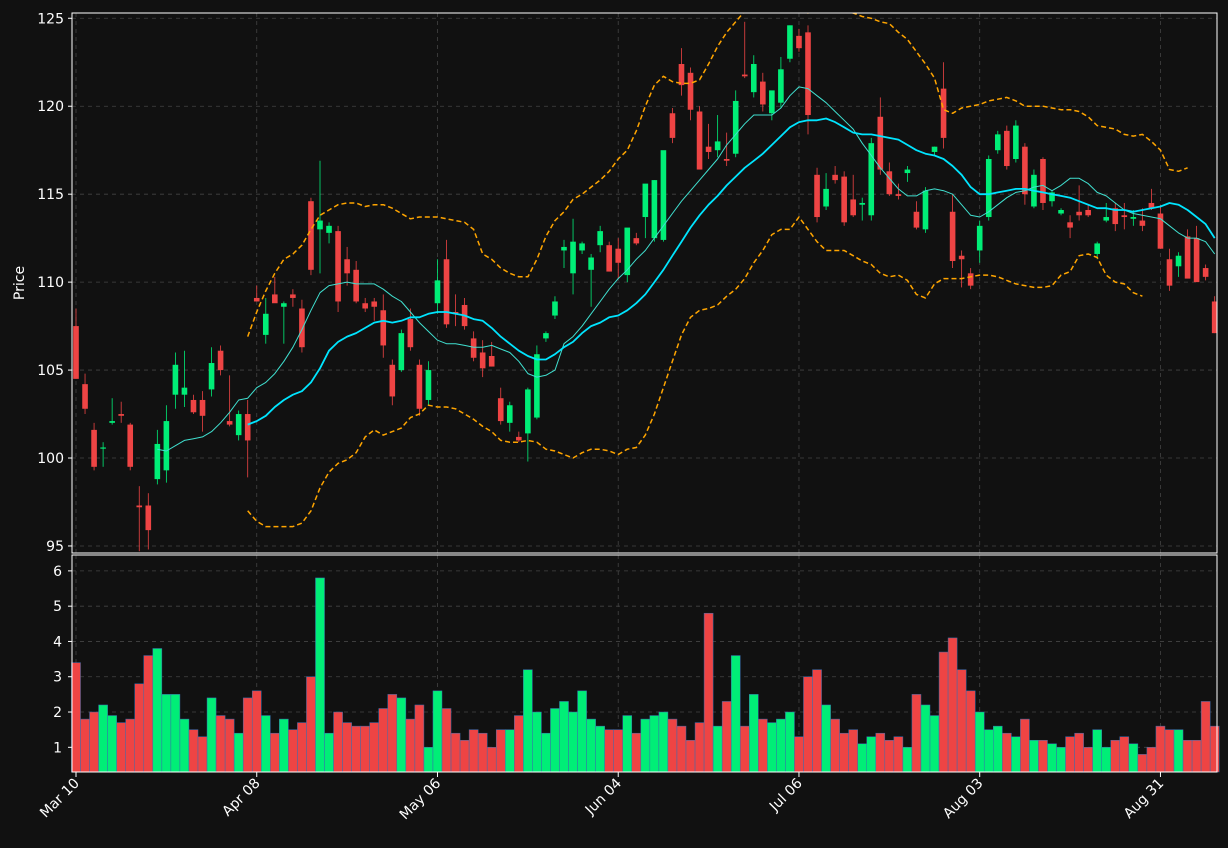 This screenshot has height=848, width=1228. Describe the element at coordinates (50, 459) in the screenshot. I see `price-tick-label: 100` at that location.